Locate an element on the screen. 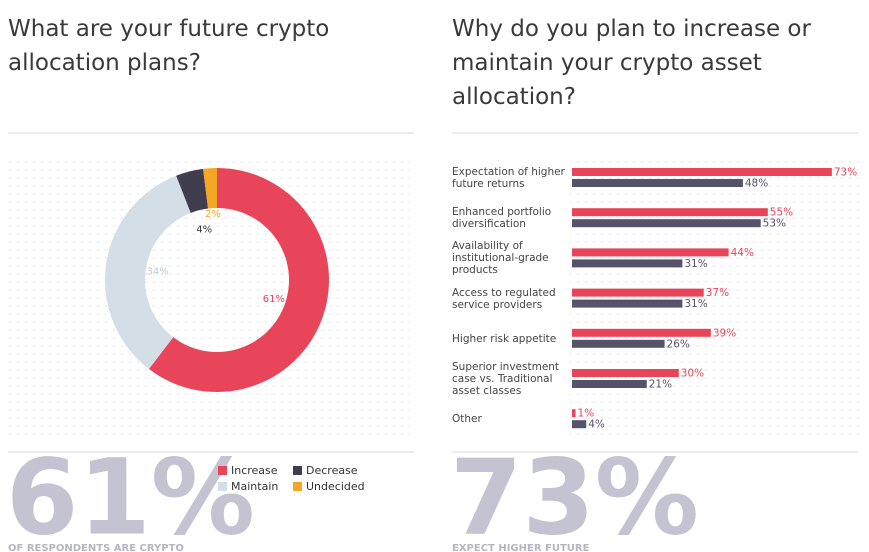 The image size is (869, 552). callout: 73% is located at coordinates (574, 494).